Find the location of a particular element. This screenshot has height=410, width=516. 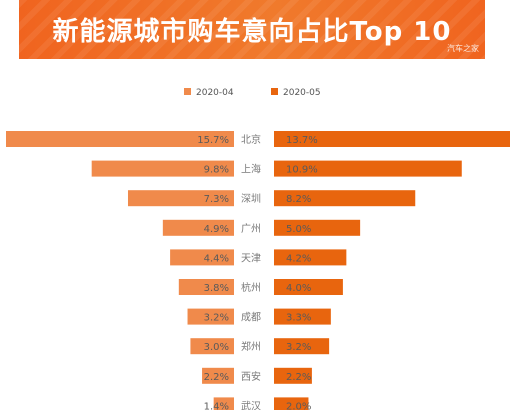

data-label-2020-04-广州: 4.9% is located at coordinates (216, 229).